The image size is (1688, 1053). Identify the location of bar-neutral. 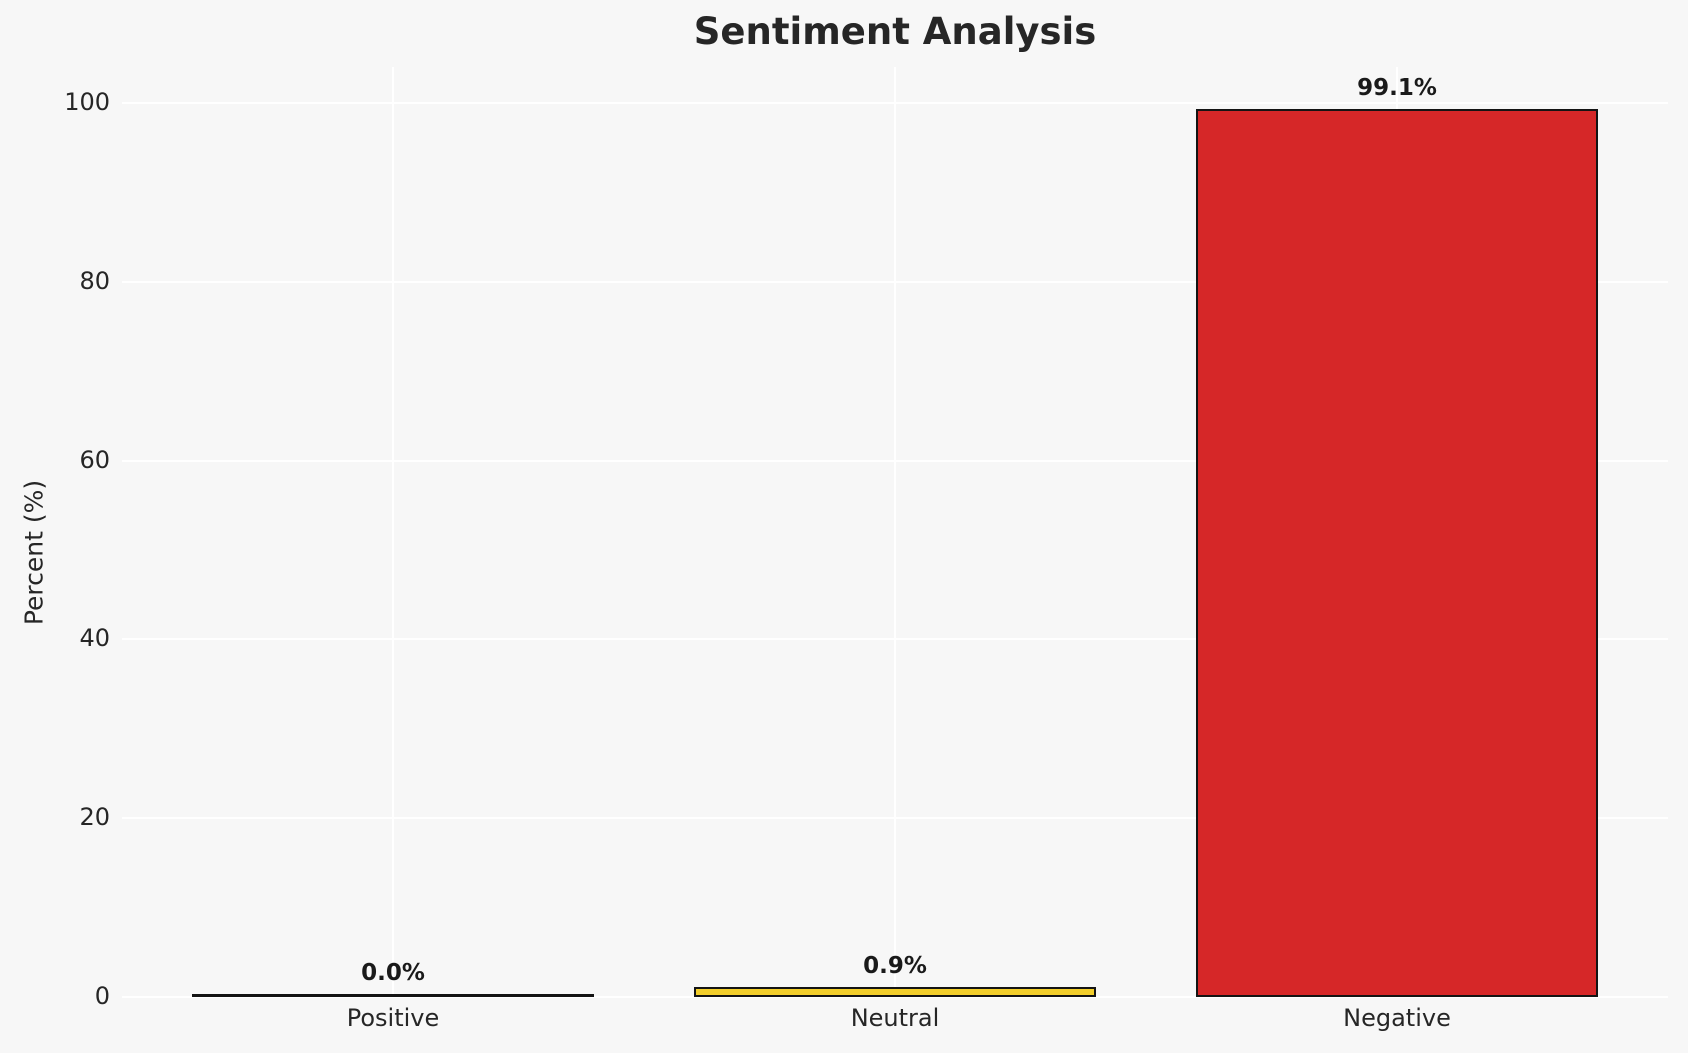
(895, 992).